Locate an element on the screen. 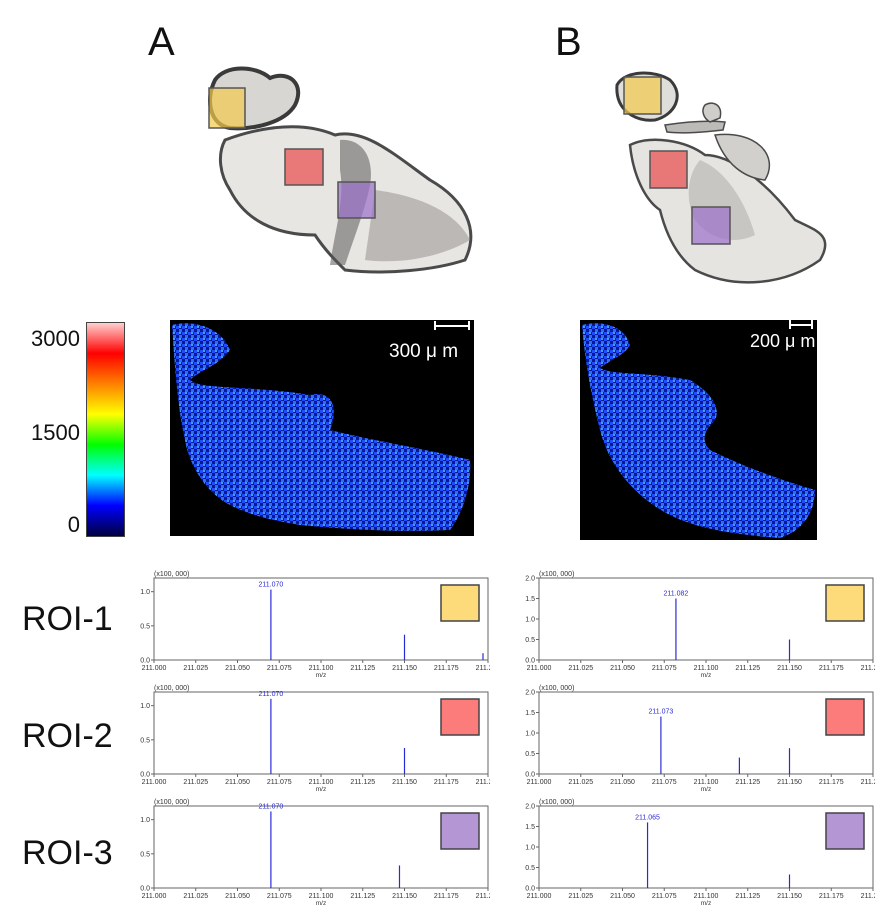 This screenshot has height=908, width=883. roi-label-2: ROI-2 is located at coordinates (67, 736).